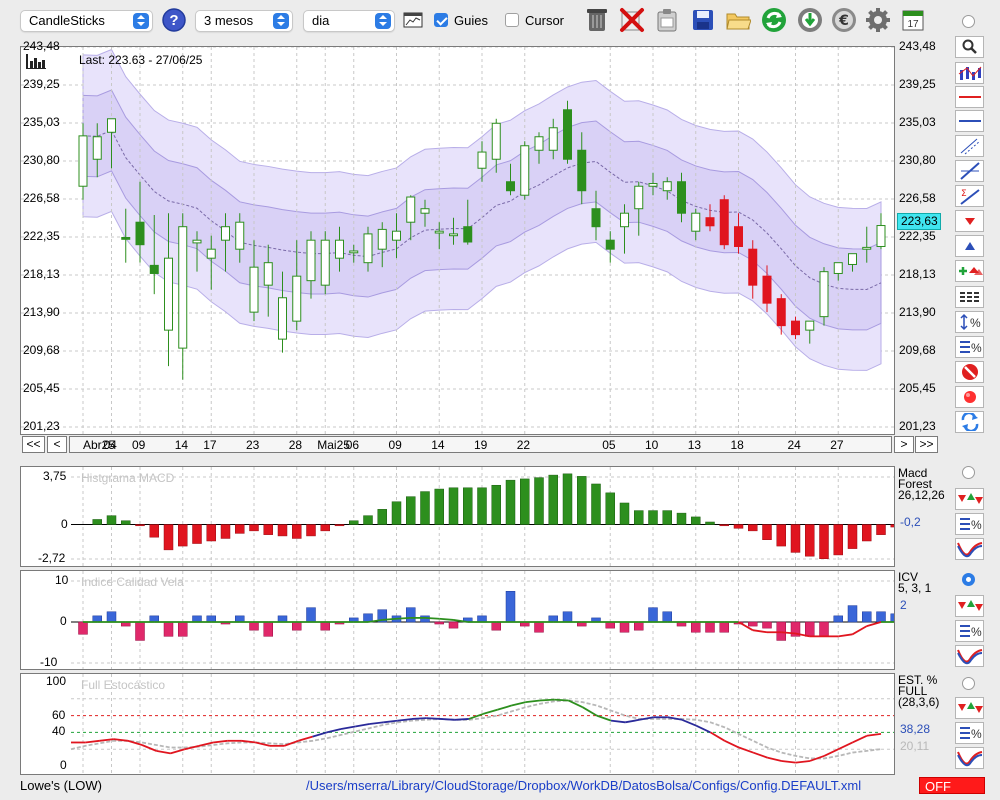 The width and height of the screenshot is (1000, 800). Describe the element at coordinates (969, 708) in the screenshot. I see `stoch-signals-icon` at that location.